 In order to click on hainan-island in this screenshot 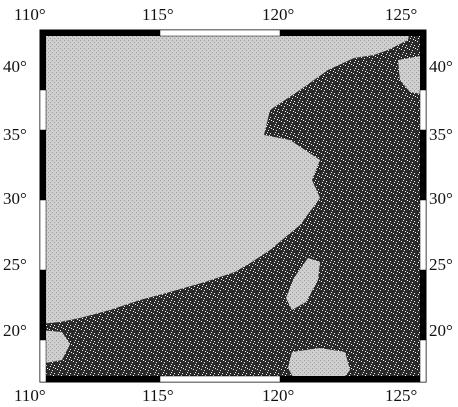, I will do `click(55, 347)`.